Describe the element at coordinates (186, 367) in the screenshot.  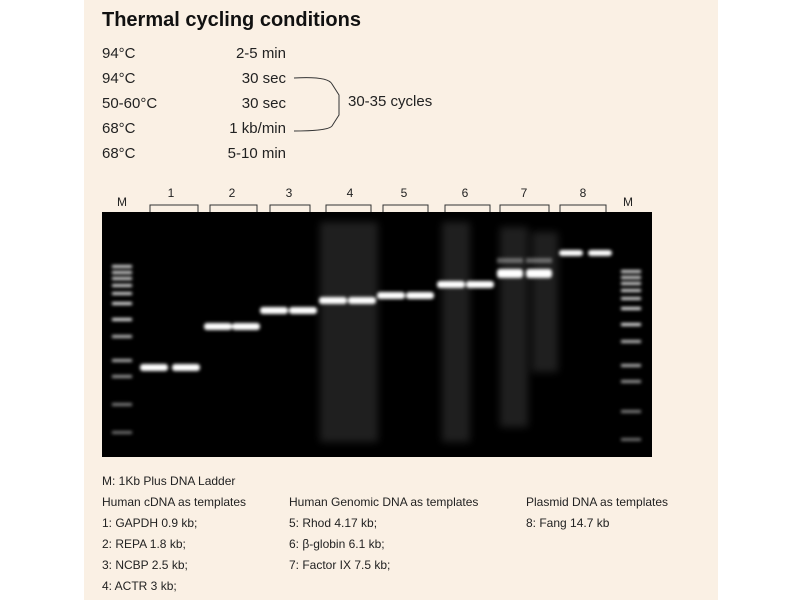
I see `band-lane-1b` at that location.